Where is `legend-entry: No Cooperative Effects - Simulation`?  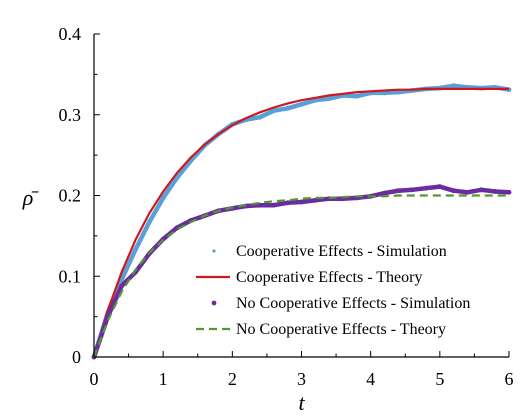 legend-entry: No Cooperative Effects - Simulation is located at coordinates (340, 303).